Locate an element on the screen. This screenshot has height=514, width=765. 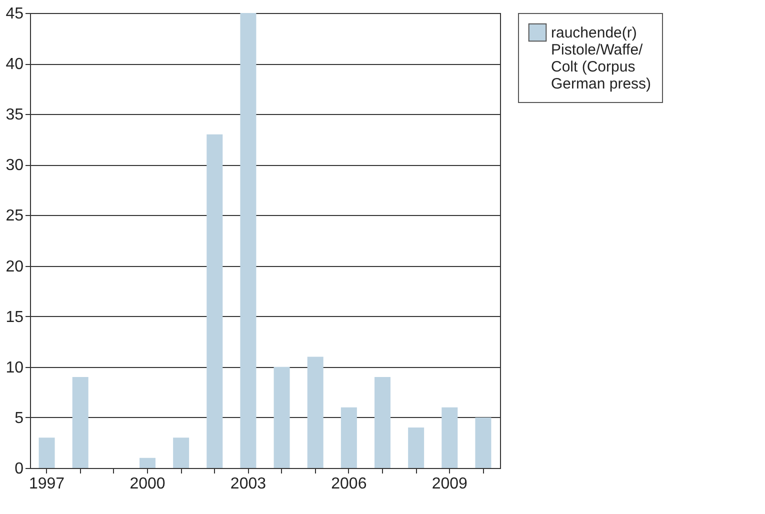
y-tick-label: 20 is located at coordinates (15, 267).